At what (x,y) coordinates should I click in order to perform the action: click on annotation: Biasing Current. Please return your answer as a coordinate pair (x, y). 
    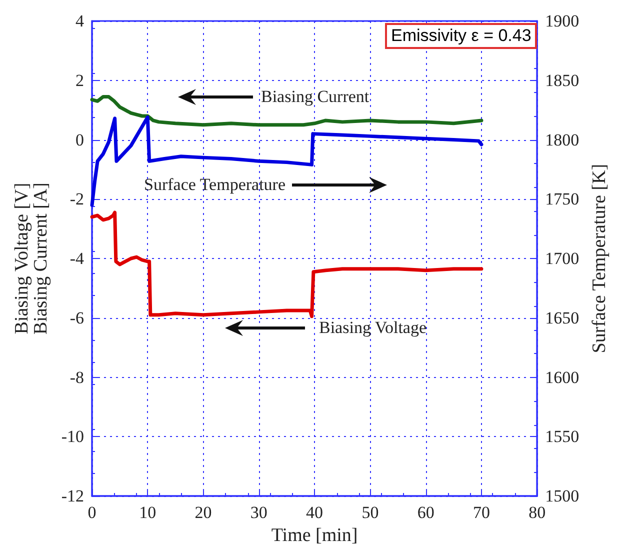
    Looking at the image, I should click on (315, 97).